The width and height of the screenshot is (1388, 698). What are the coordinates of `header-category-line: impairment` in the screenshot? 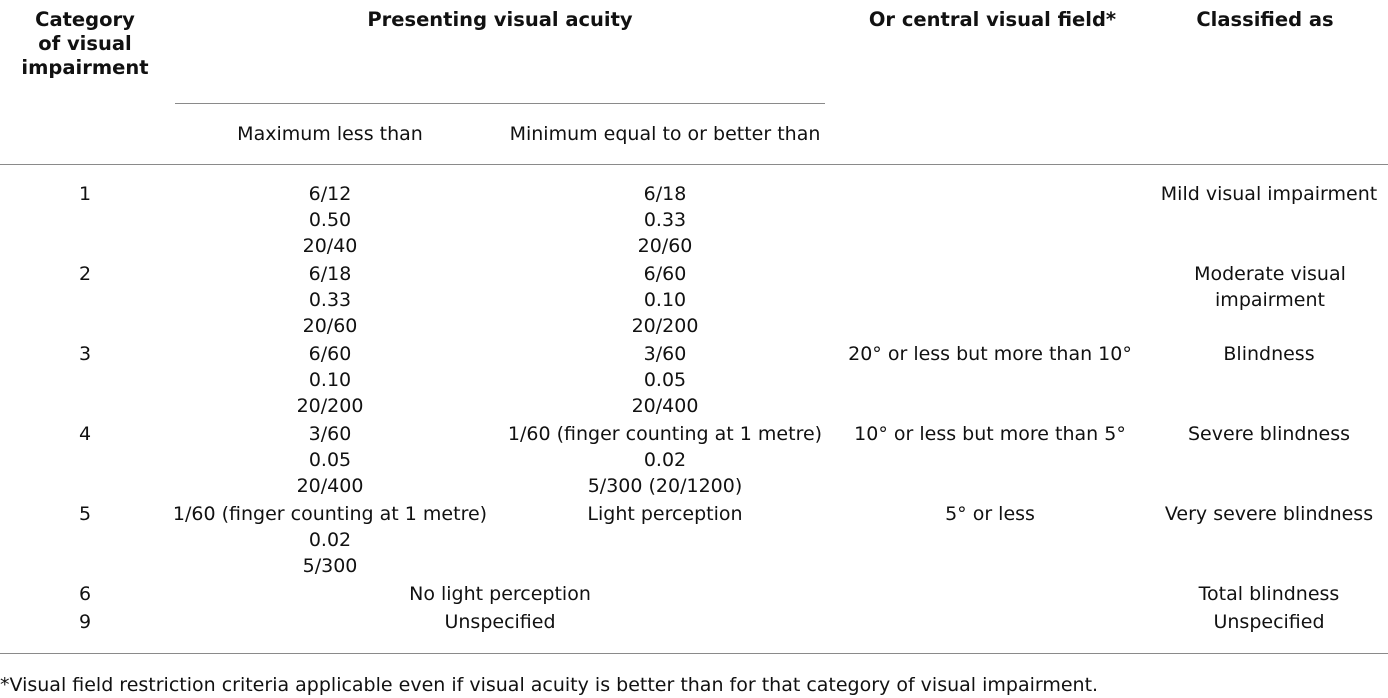 It's located at (85, 67).